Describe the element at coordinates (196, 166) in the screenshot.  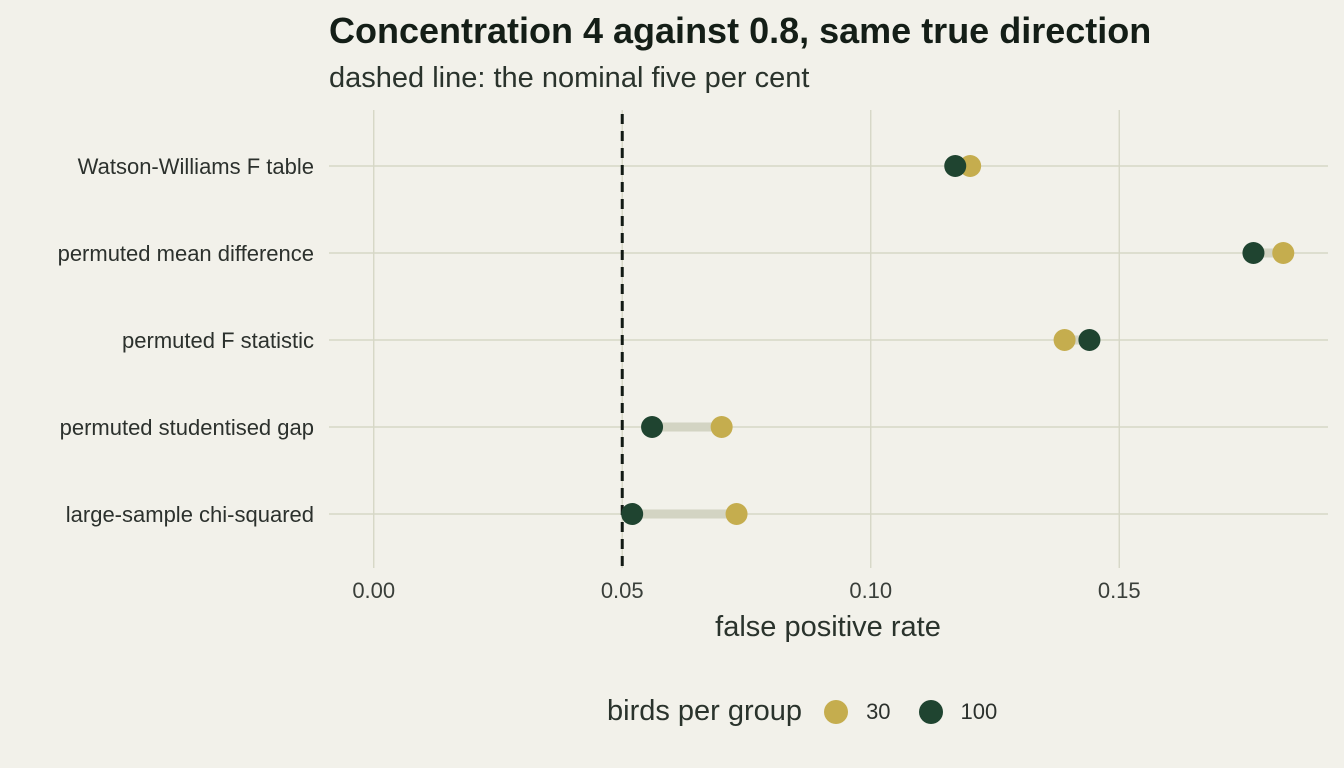
I see `category-label: Watson-Williams F table` at that location.